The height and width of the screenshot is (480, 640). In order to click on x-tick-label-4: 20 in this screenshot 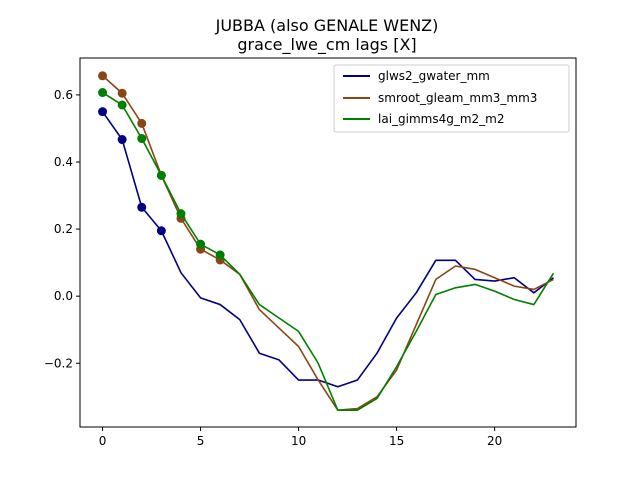, I will do `click(494, 441)`.